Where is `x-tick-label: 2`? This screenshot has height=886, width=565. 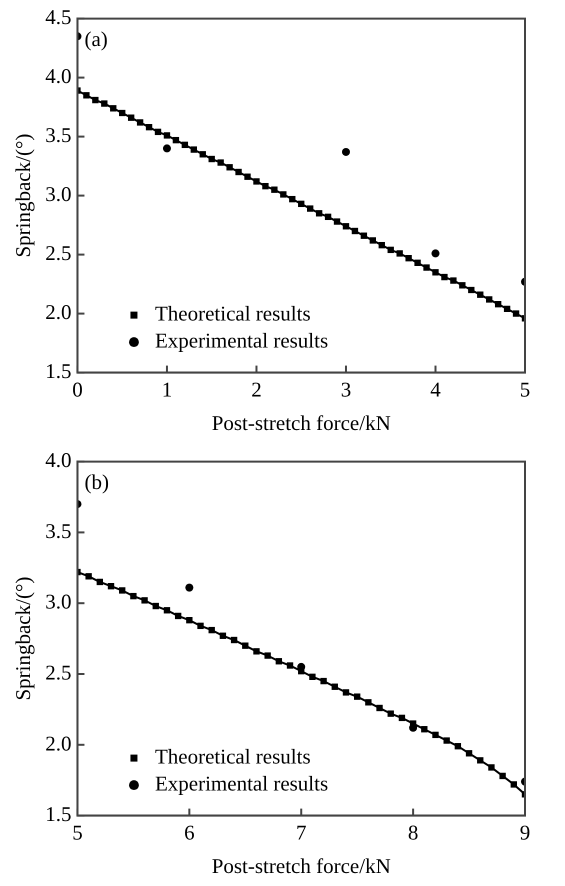
x-tick-label: 2 is located at coordinates (256, 390).